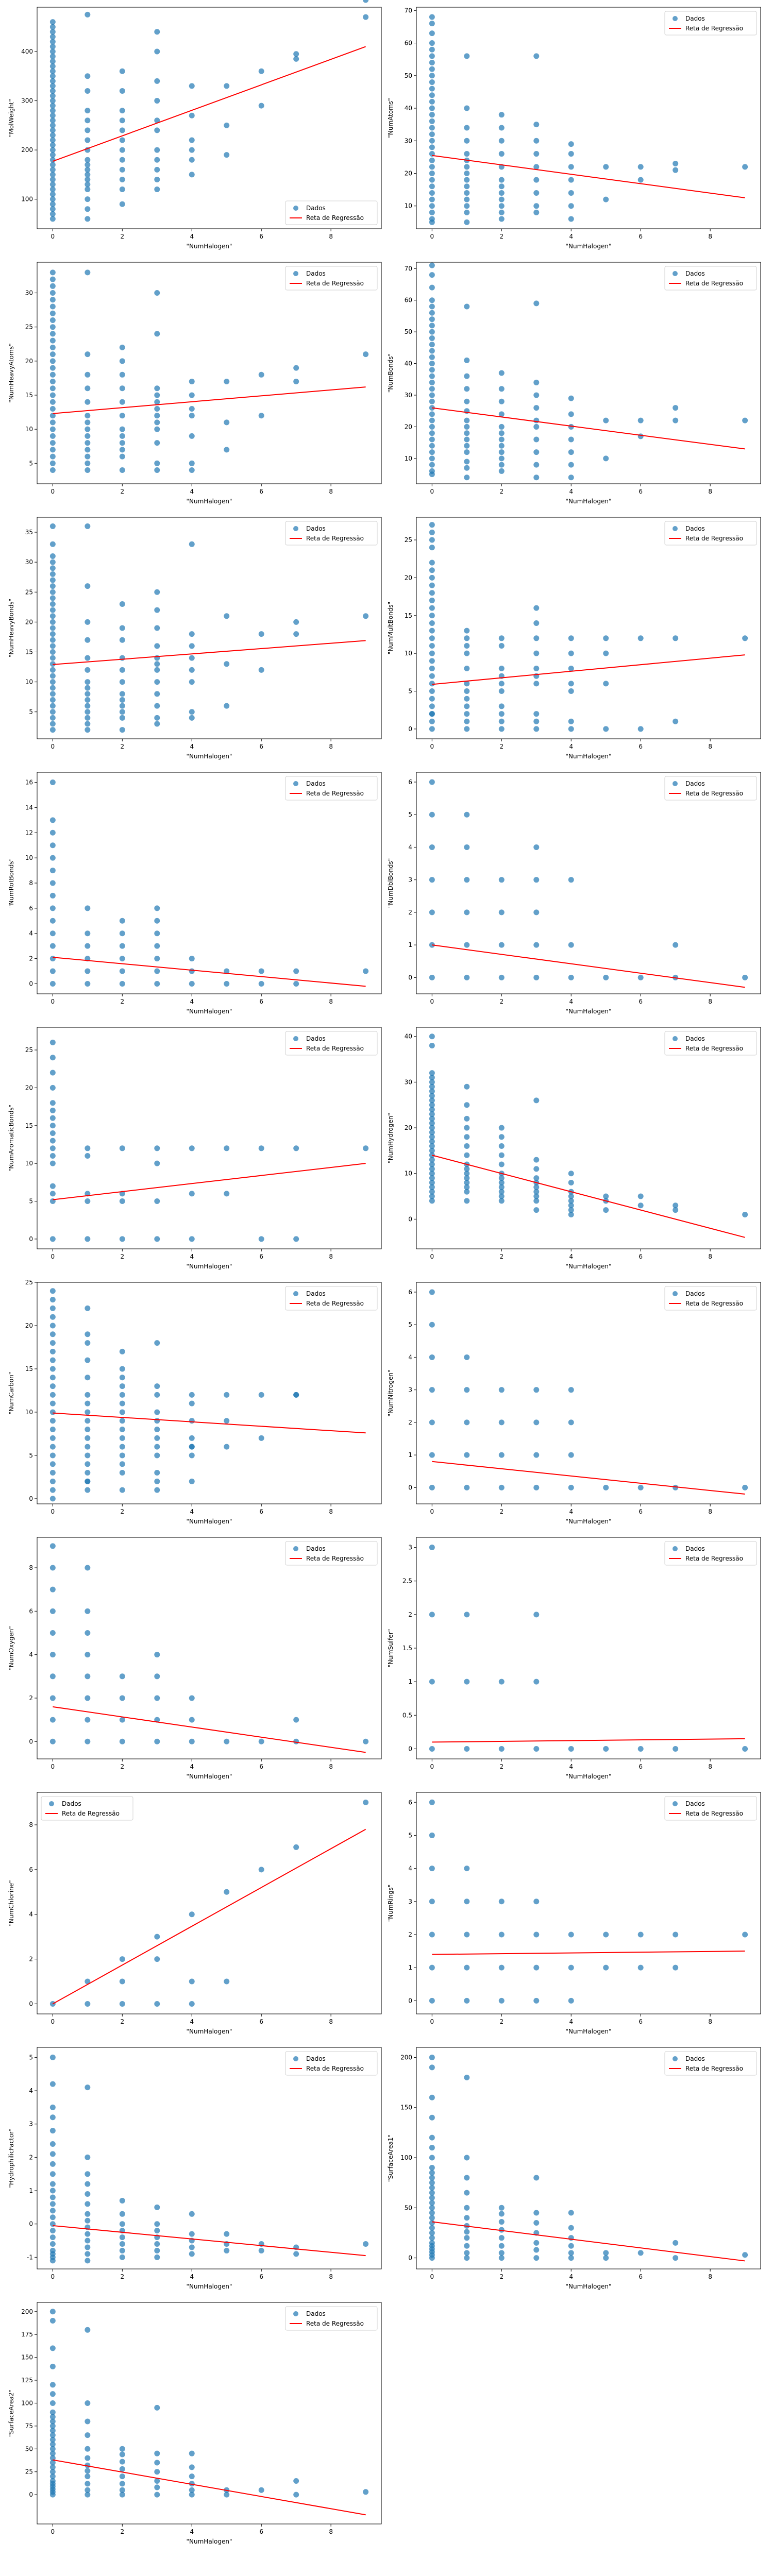 The width and height of the screenshot is (773, 2576). I want to click on legend: Dados Reta de Regressão, so click(331, 279).